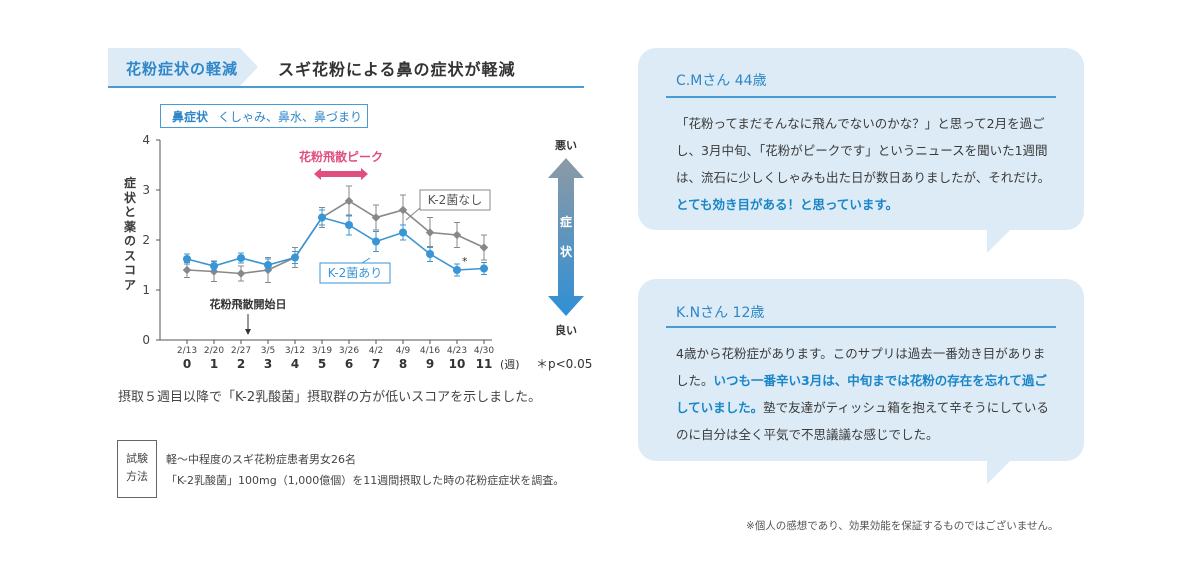  Describe the element at coordinates (564, 364) in the screenshot. I see `significance-note: ＊p<0.05` at that location.